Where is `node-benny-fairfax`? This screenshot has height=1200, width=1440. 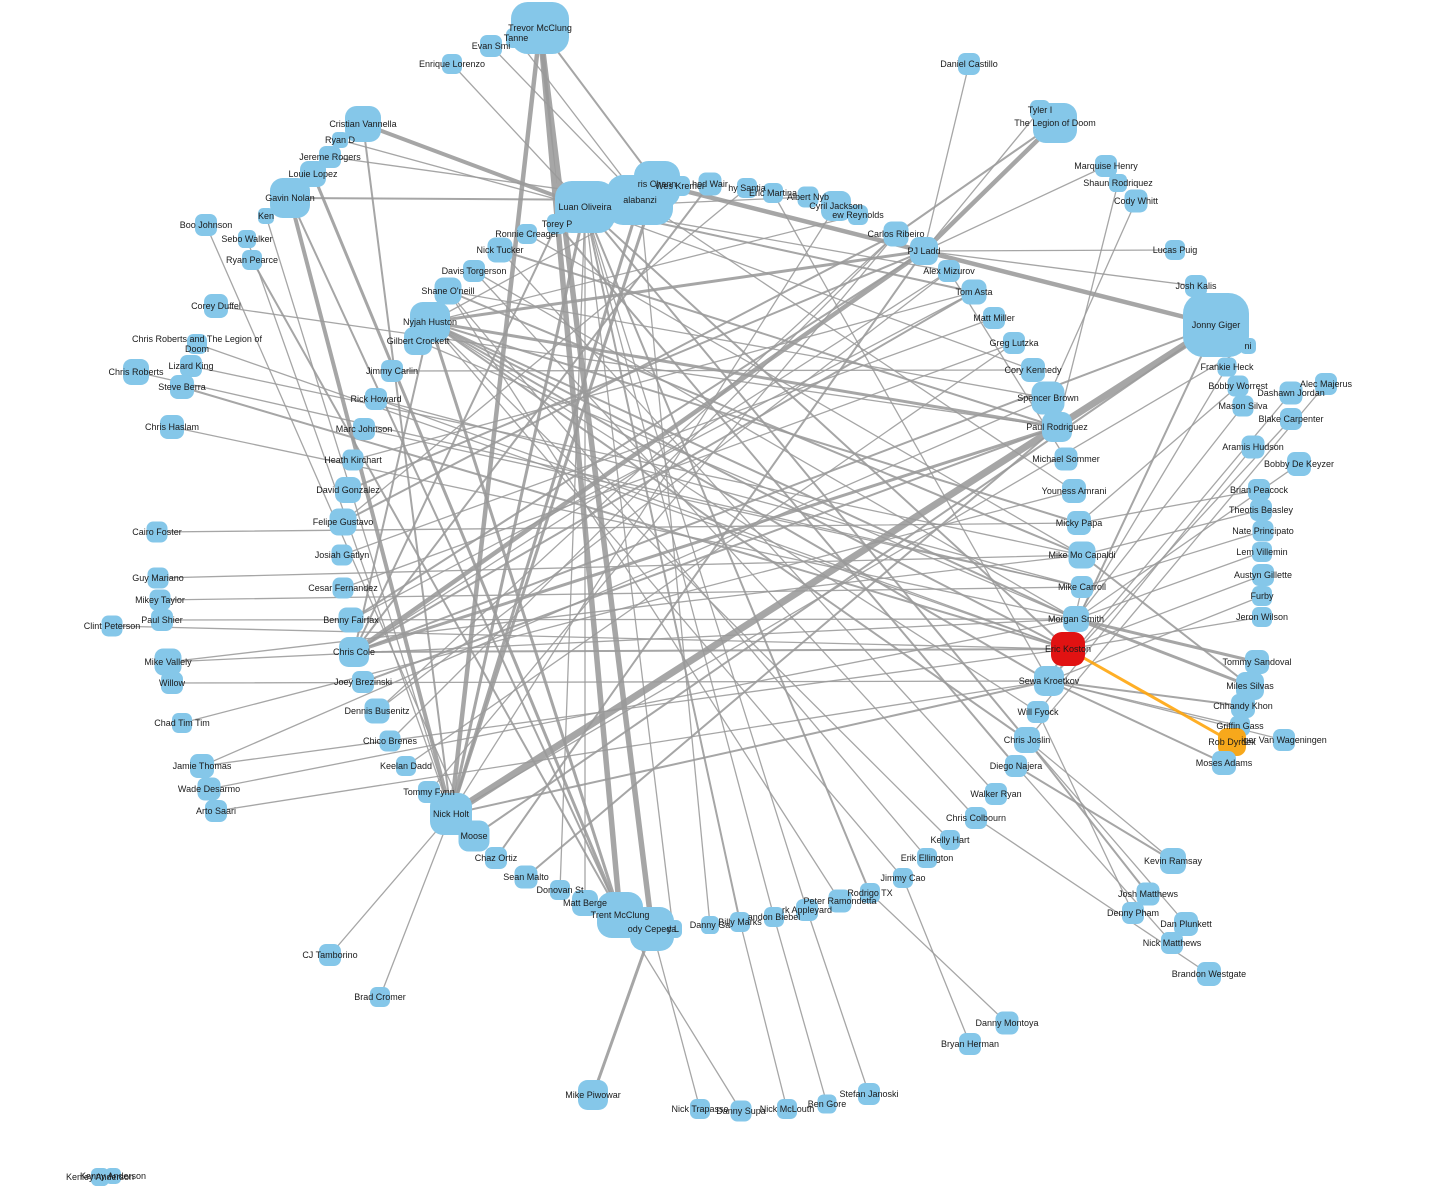 node-benny-fairfax is located at coordinates (351, 620).